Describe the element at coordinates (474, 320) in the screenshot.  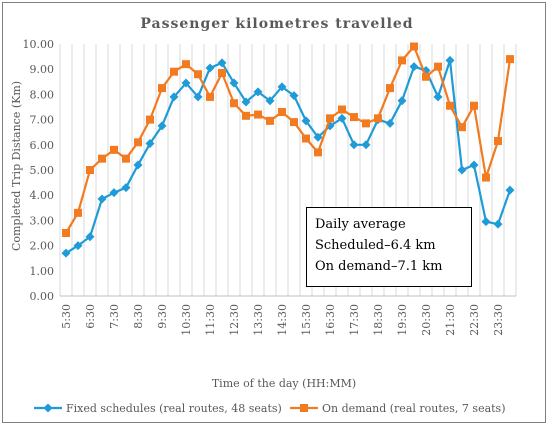
I see `x-tick-label: 22:30` at that location.